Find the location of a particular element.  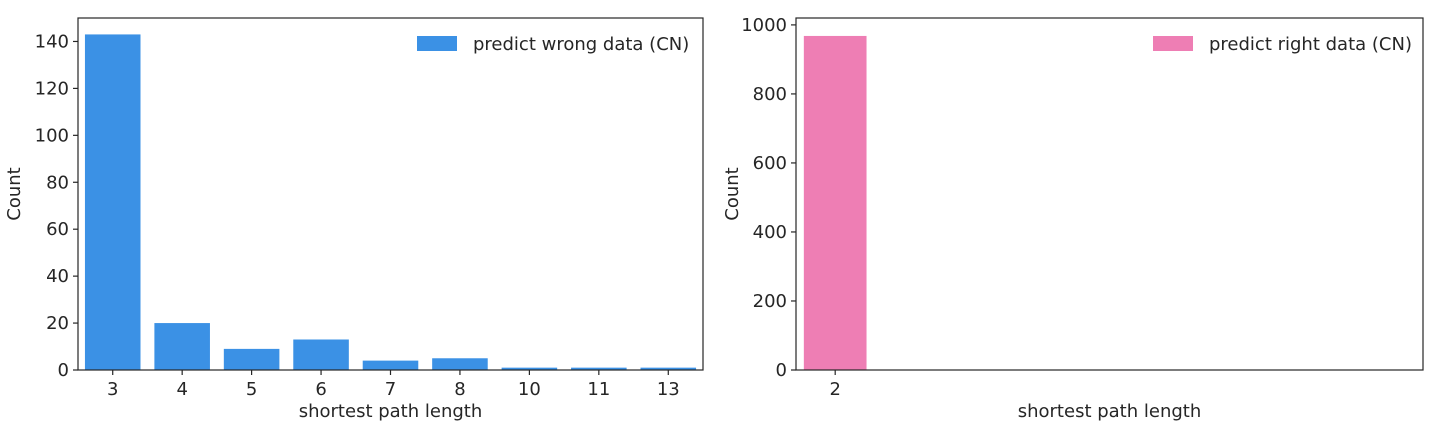

y-tick-label-right-400: 400 is located at coordinates (770, 232).